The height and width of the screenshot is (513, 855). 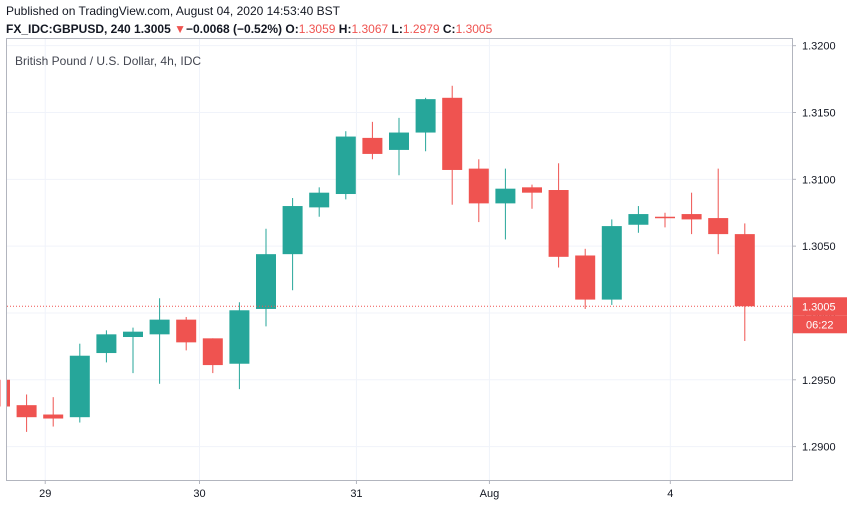 I want to click on change-down-icon: ▼, so click(x=180, y=29).